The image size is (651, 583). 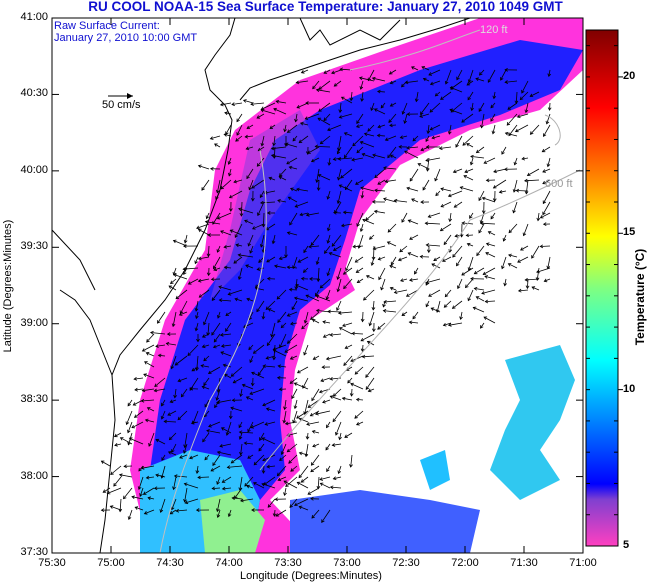 I want to click on x-tick-label: 72:00, so click(x=465, y=563).